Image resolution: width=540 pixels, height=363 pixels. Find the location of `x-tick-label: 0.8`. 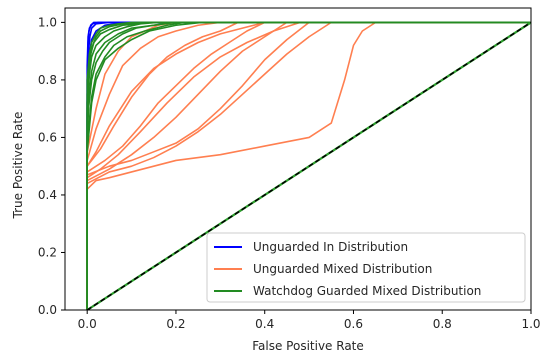

x-tick-label: 0.8 is located at coordinates (442, 324).